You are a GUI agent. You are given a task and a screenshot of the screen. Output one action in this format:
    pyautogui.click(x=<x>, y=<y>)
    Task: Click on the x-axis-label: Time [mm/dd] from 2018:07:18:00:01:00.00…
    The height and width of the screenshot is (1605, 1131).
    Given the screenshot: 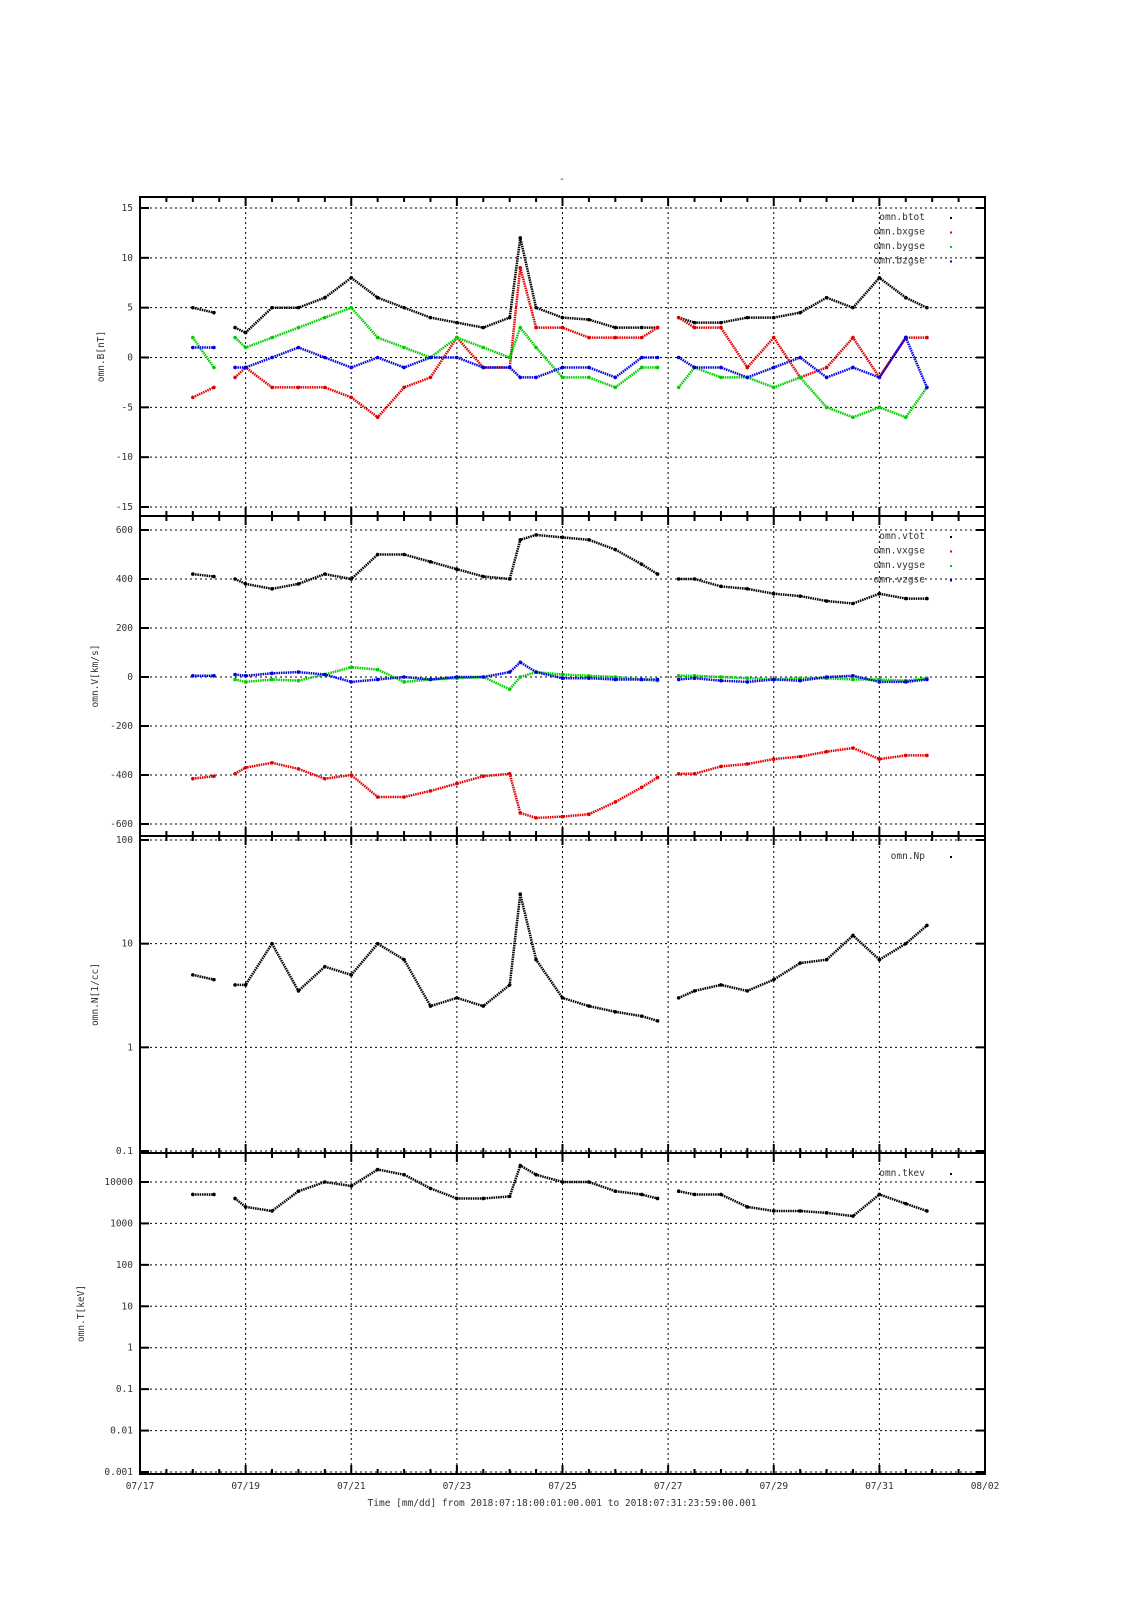 What is the action you would take?
    pyautogui.click(x=562, y=1503)
    